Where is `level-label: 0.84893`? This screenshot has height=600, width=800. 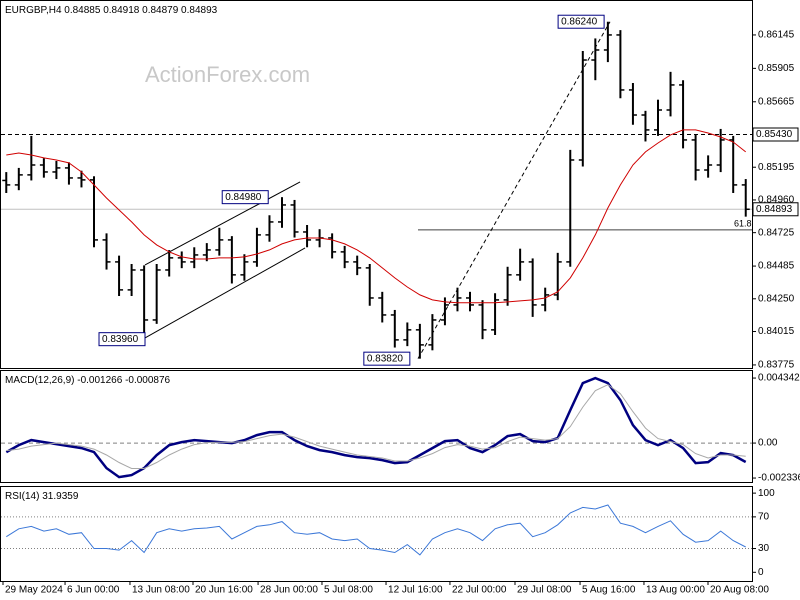
level-label: 0.84893 is located at coordinates (774, 209).